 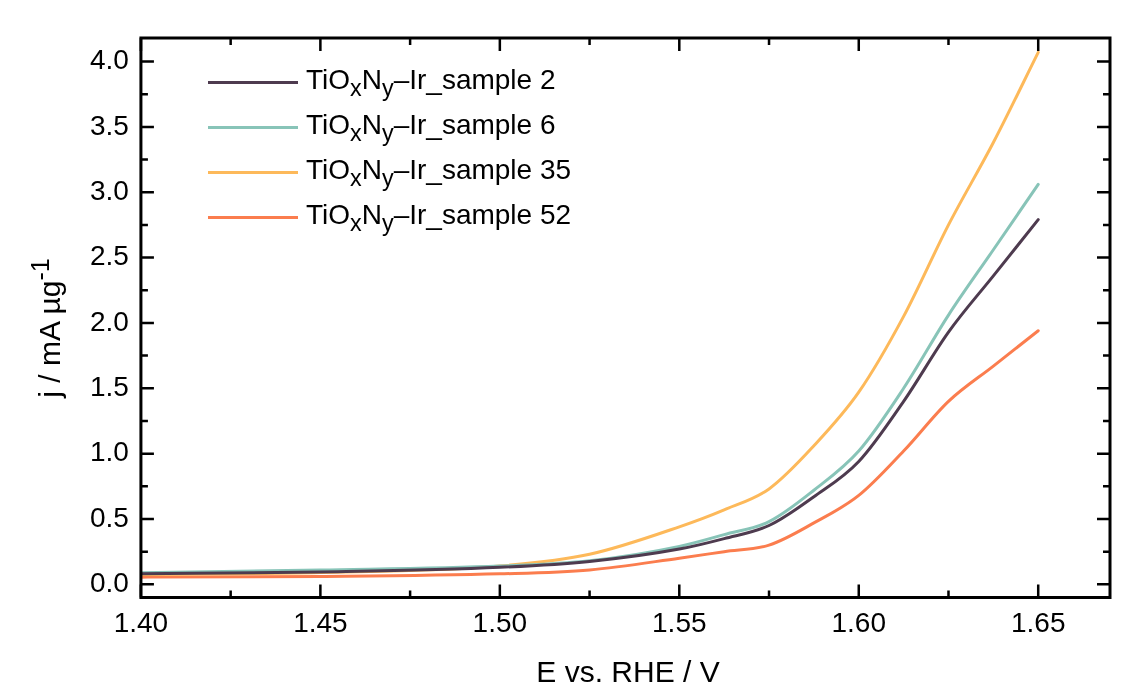 I want to click on x-tick-label: 1.60, so click(x=859, y=622).